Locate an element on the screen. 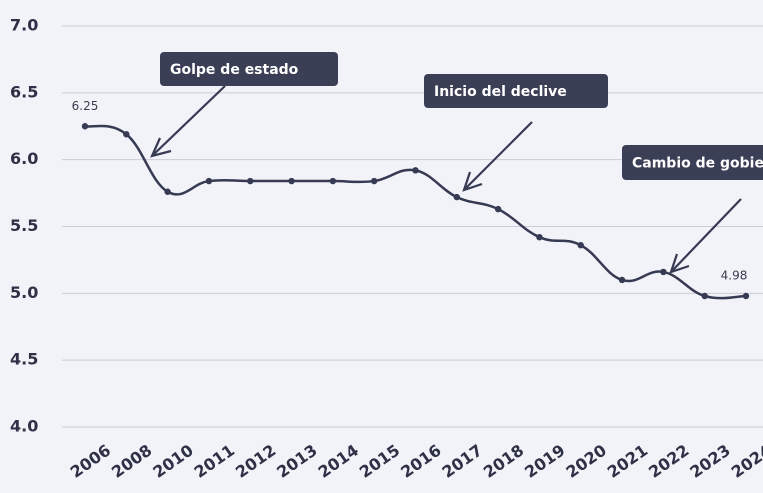  x-tick-label: 2023 is located at coordinates (709, 461).